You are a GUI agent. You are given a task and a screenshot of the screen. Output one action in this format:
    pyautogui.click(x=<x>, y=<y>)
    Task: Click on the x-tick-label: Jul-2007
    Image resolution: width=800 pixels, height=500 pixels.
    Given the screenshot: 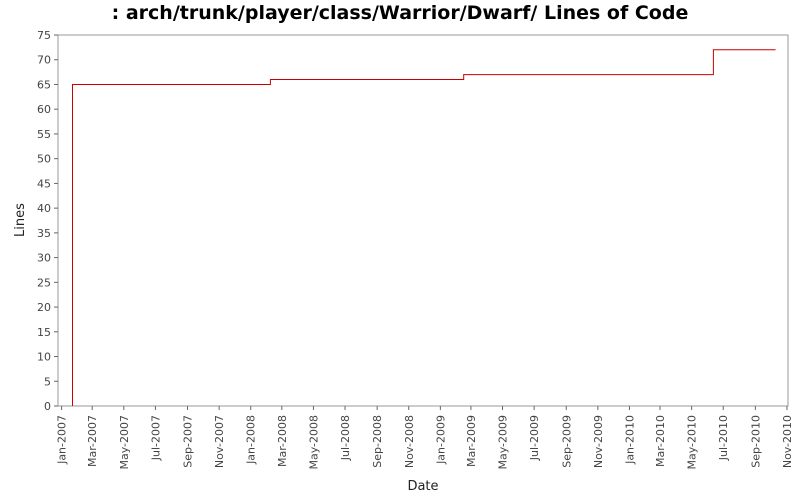 What is the action you would take?
    pyautogui.click(x=155, y=438)
    